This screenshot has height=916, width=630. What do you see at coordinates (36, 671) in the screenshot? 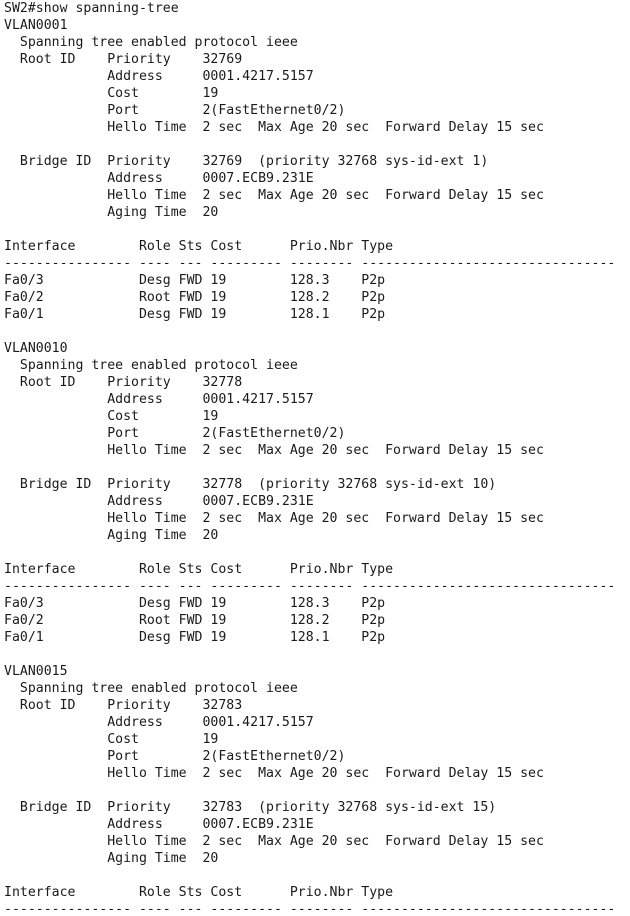
I see `terminal-line: VLAN0015` at bounding box center [36, 671].